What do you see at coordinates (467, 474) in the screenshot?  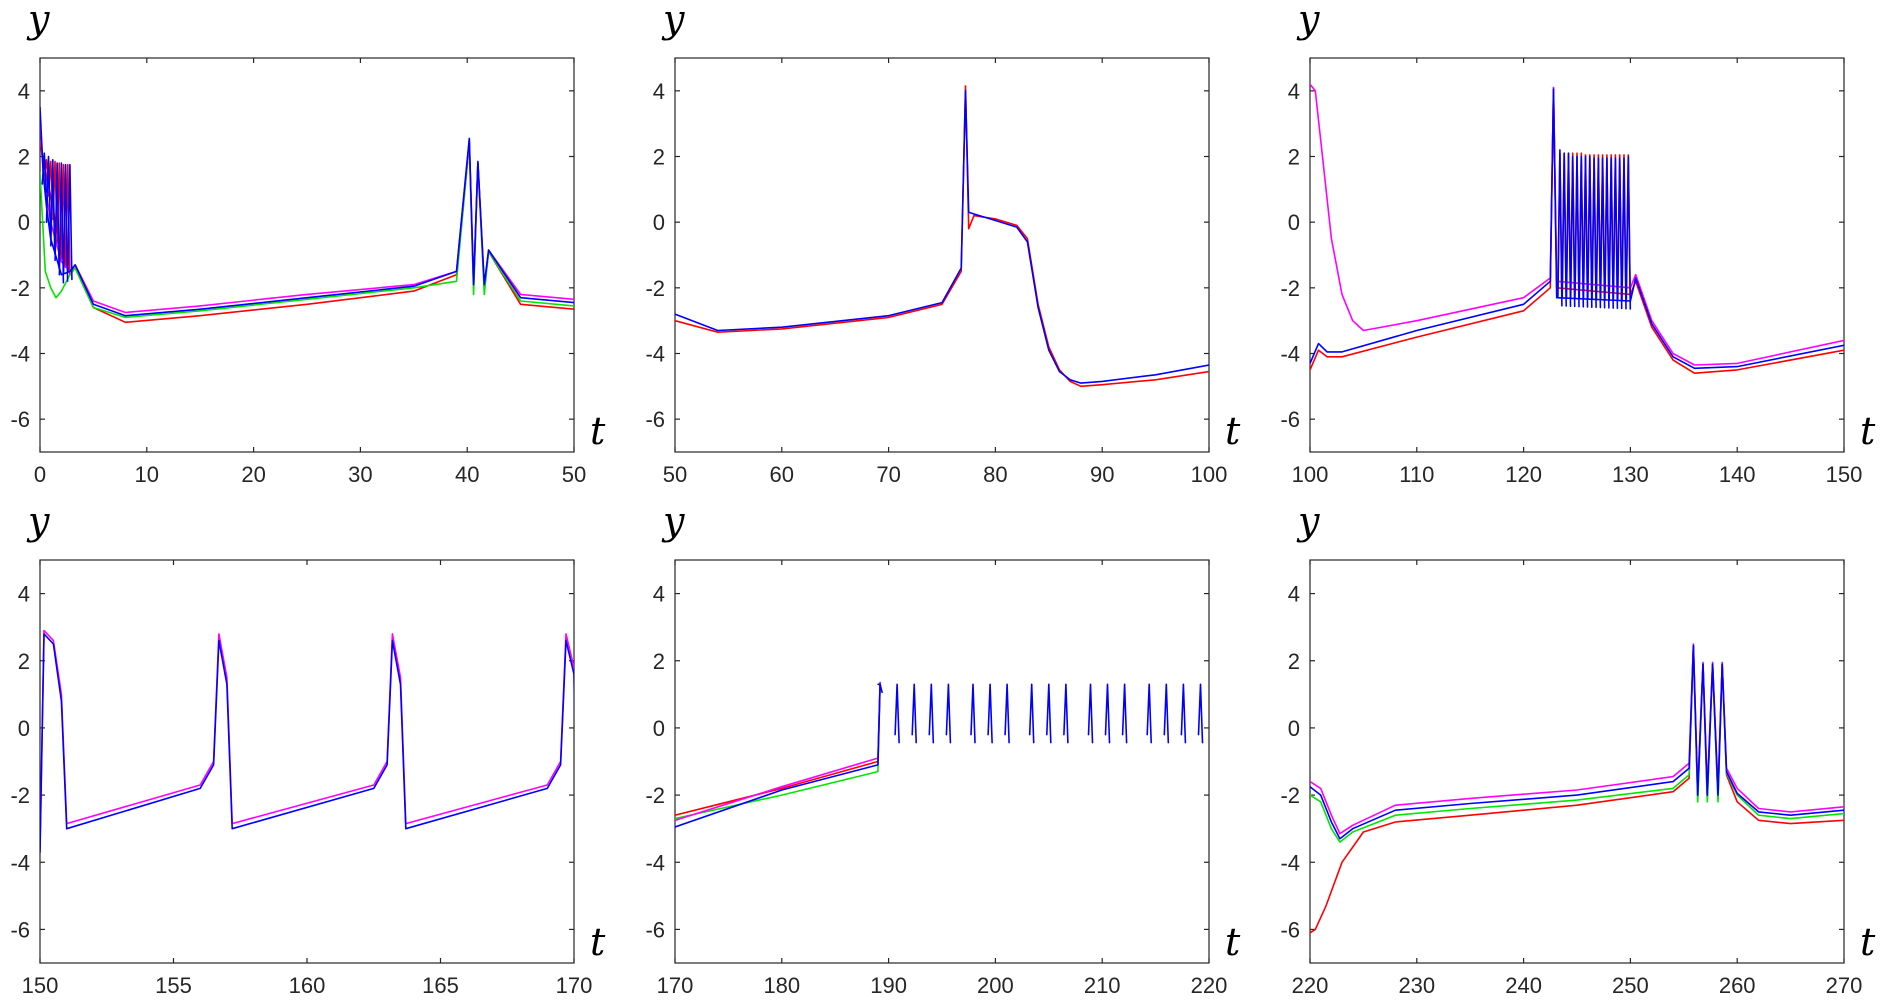 I see `x-tick-label: 40` at bounding box center [467, 474].